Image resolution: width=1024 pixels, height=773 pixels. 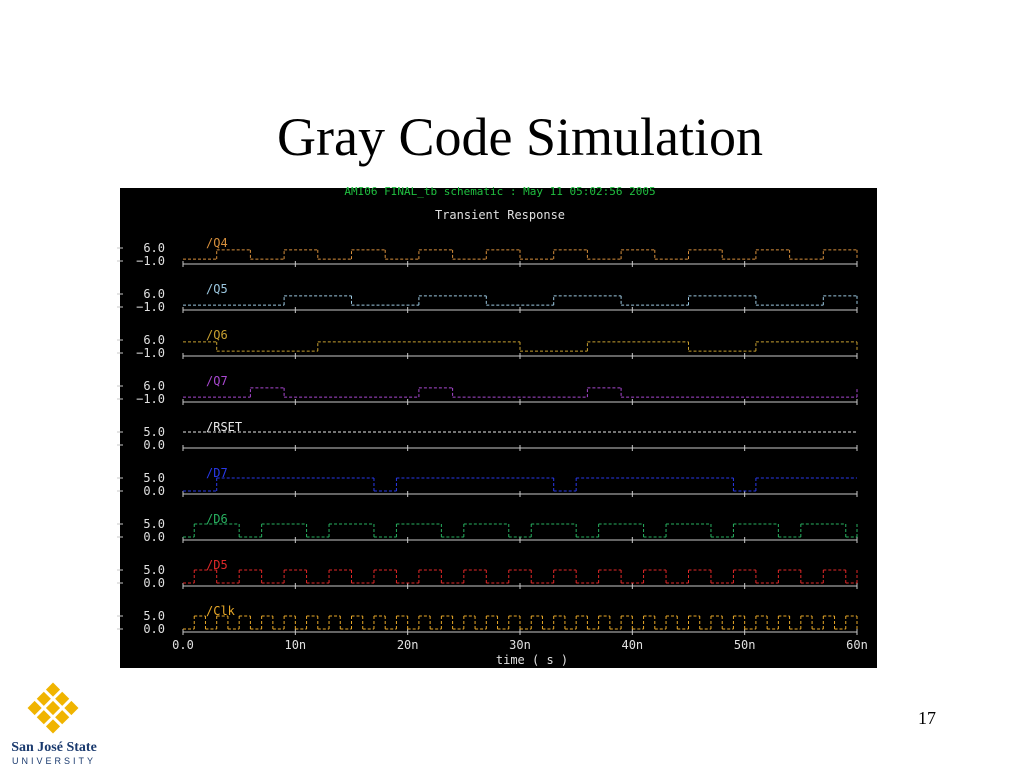 What do you see at coordinates (183, 645) in the screenshot?
I see `x-tick-label: 0.0` at bounding box center [183, 645].